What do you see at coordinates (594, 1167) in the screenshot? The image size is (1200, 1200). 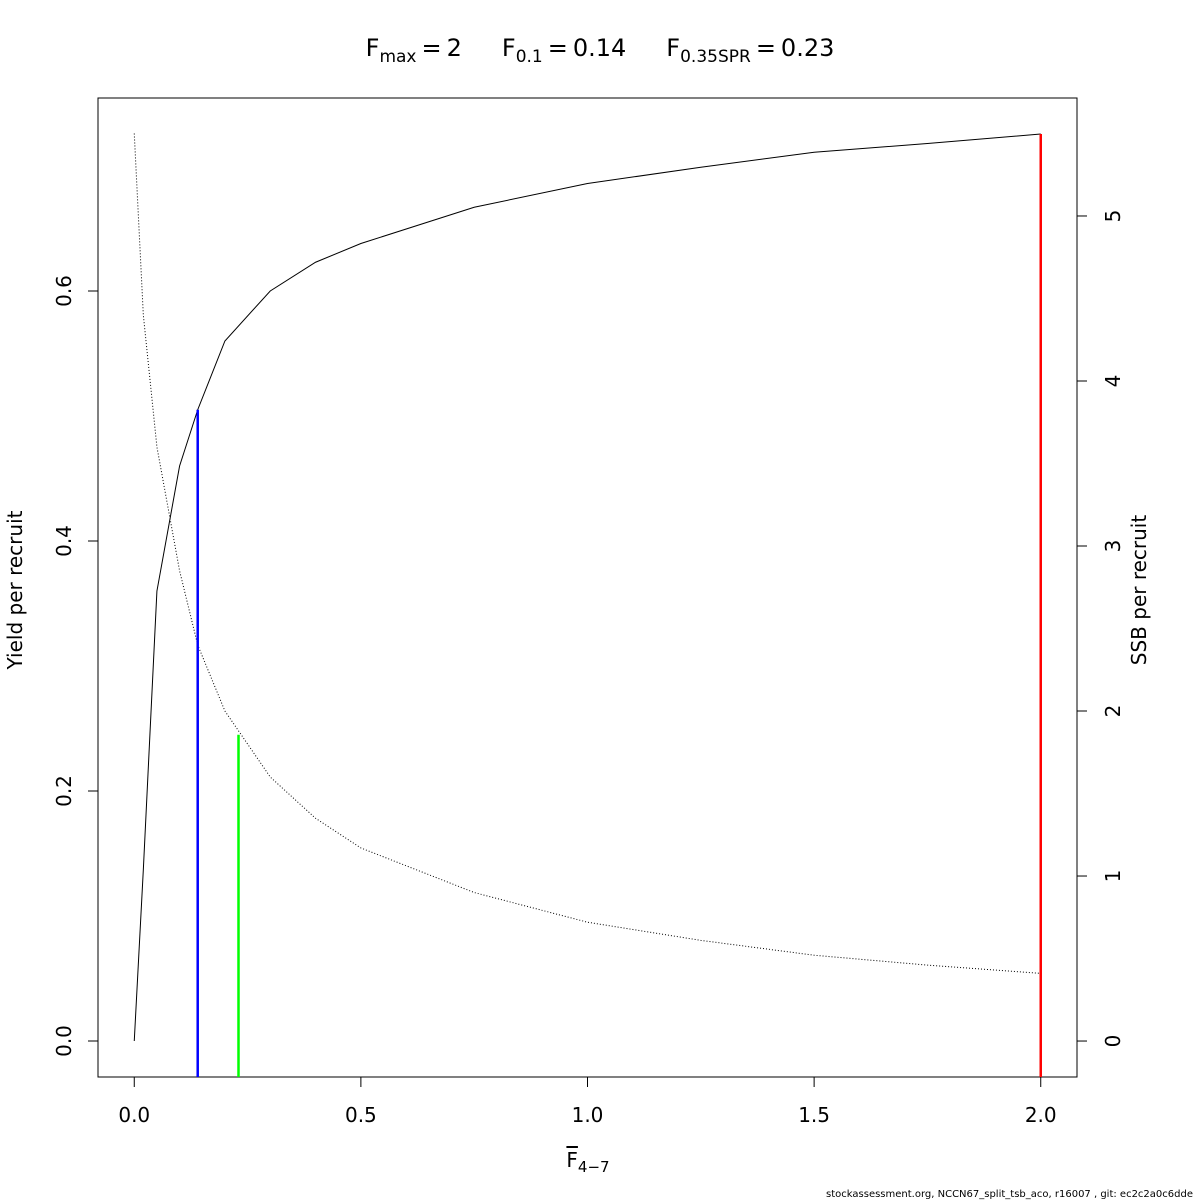 I see `x-label-subscript: 4−7` at bounding box center [594, 1167].